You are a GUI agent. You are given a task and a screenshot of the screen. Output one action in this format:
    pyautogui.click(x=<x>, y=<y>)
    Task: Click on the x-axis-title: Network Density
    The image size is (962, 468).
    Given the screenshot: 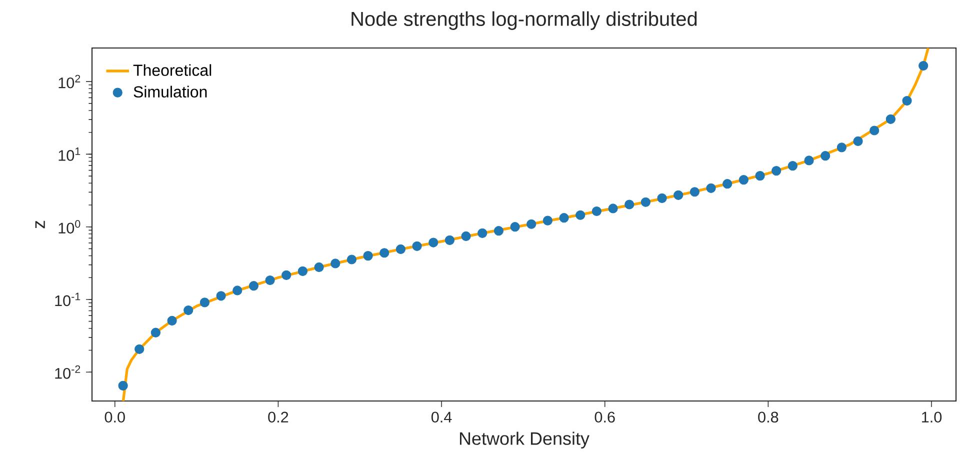 What is the action you would take?
    pyautogui.click(x=525, y=440)
    